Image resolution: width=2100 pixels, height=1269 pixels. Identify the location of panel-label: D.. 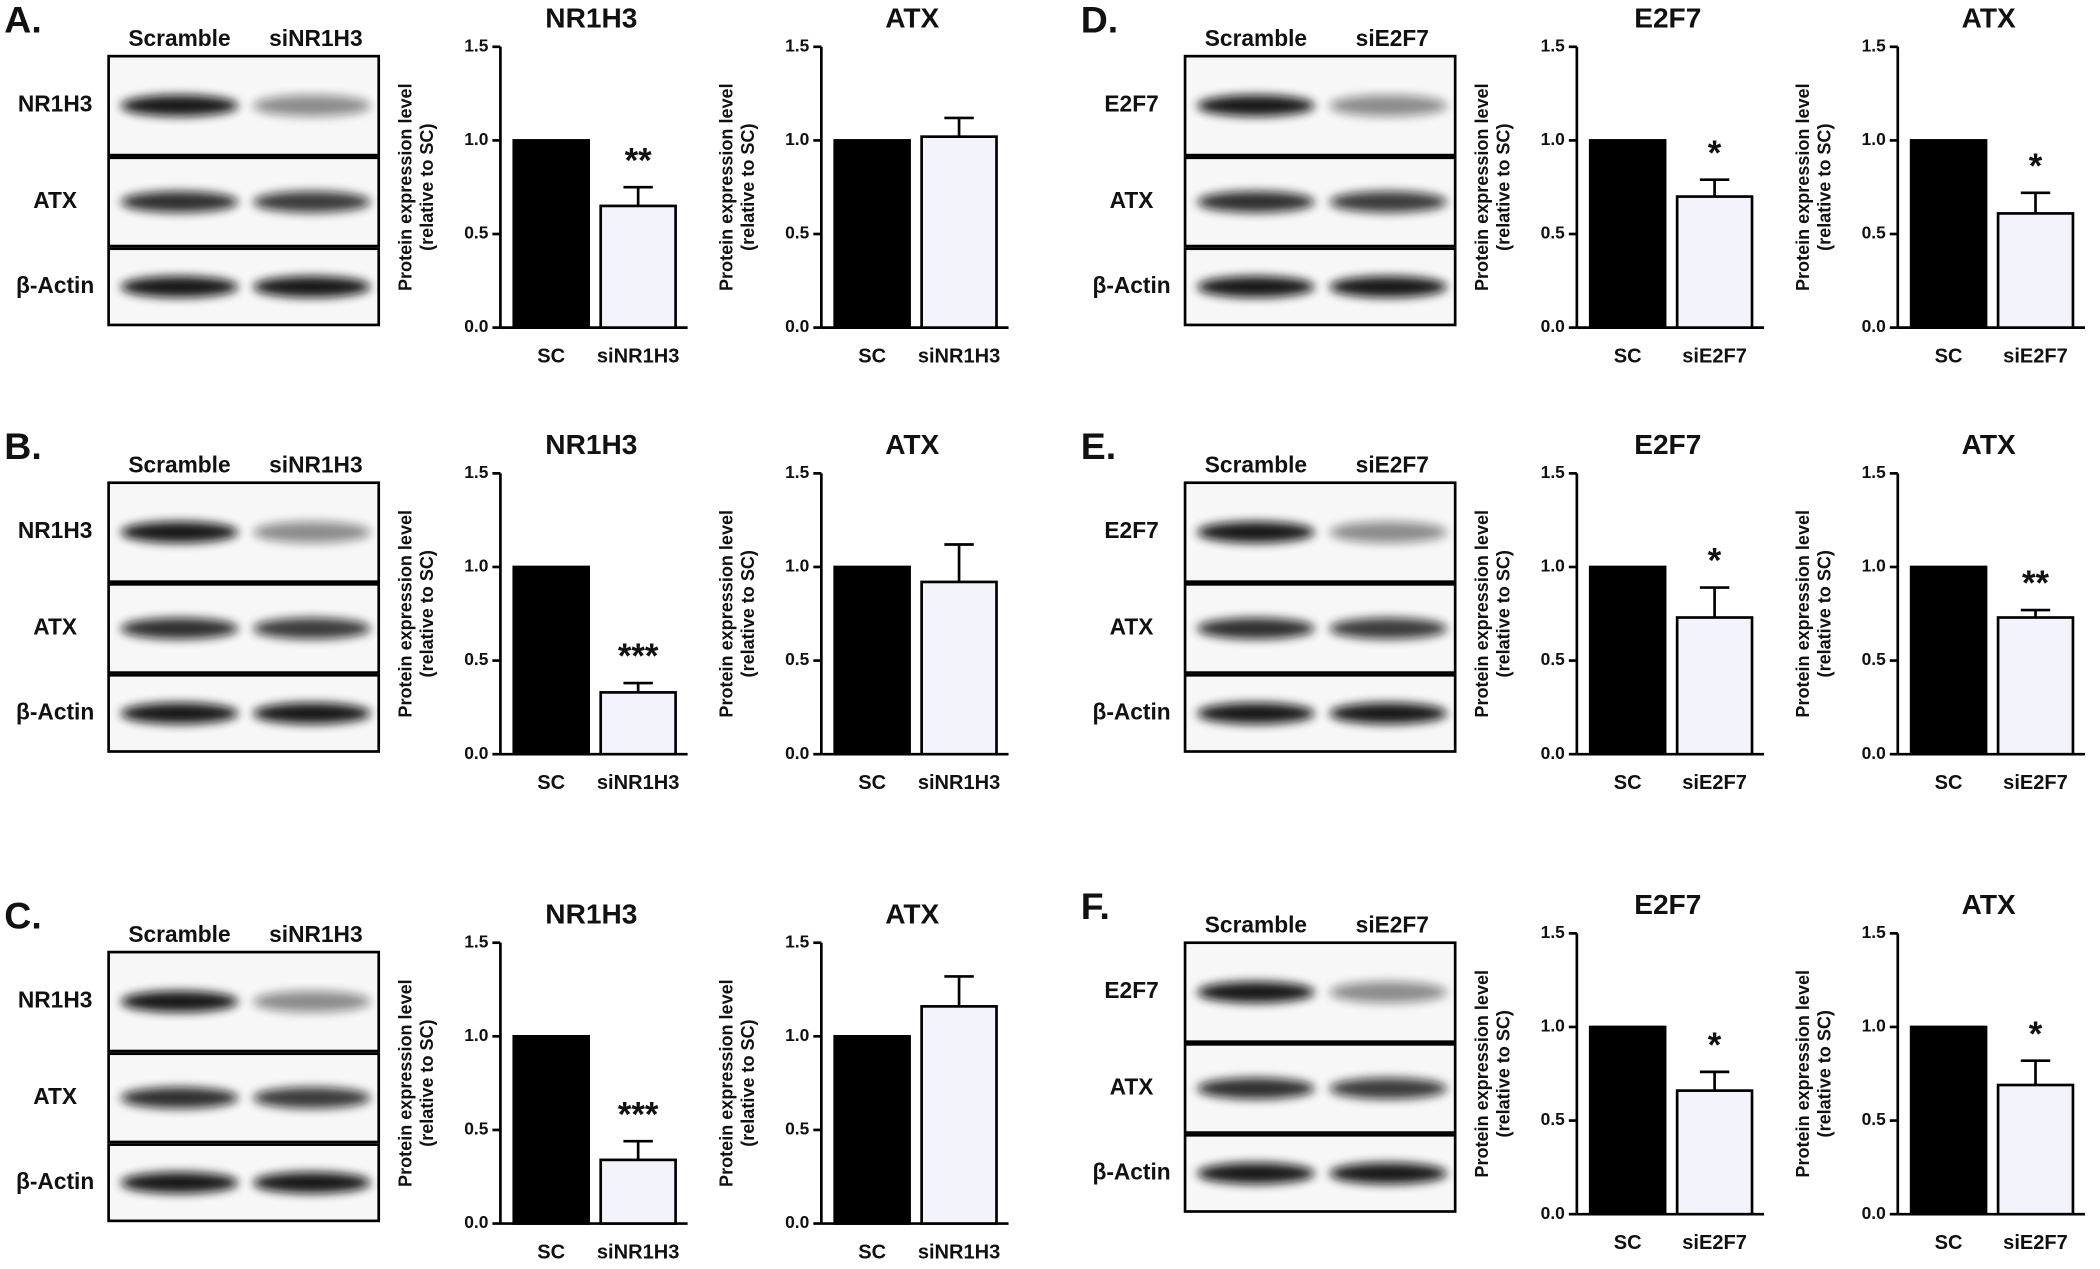
(1099, 20).